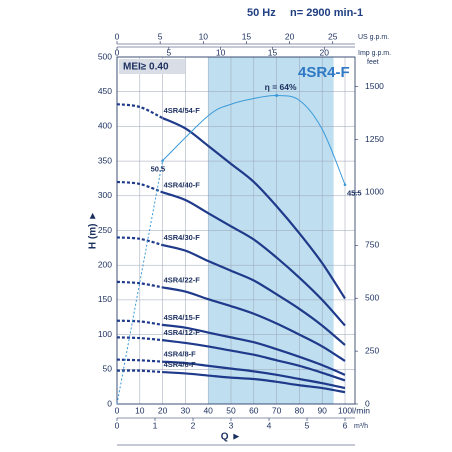  I want to click on feet-tick-label: 0, so click(367, 403).